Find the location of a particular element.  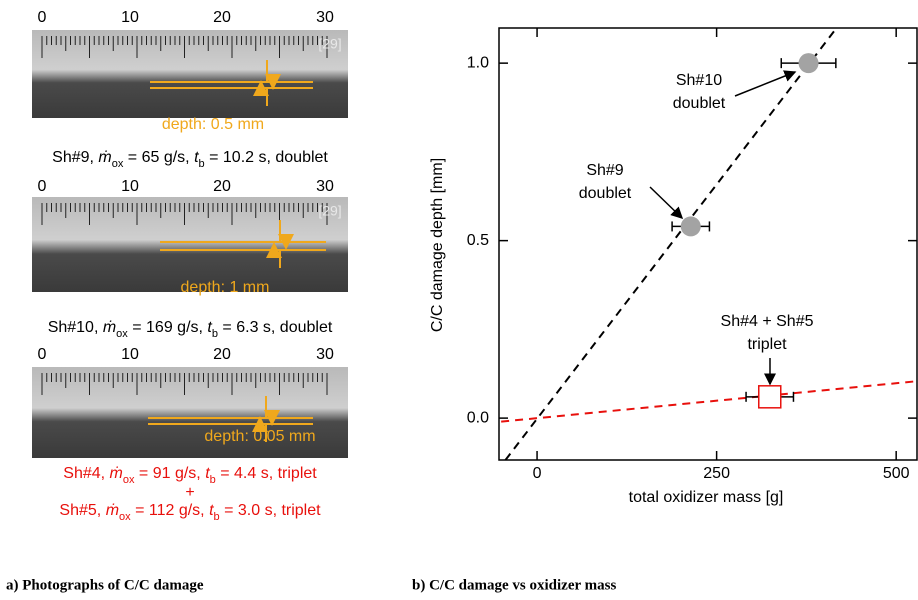

photo-caption: Sh#4, ṁox = 91 g/s, tb = 4.4 s, triplet is located at coordinates (190, 475).